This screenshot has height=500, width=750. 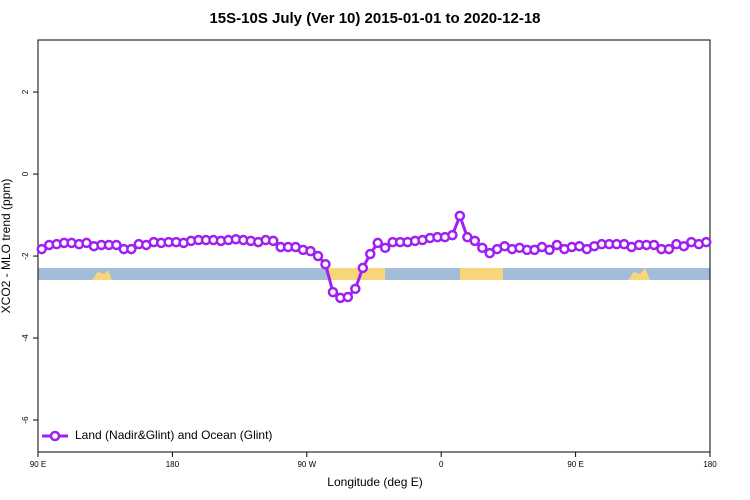 I want to click on y-tick-label: -4, so click(x=25, y=338).